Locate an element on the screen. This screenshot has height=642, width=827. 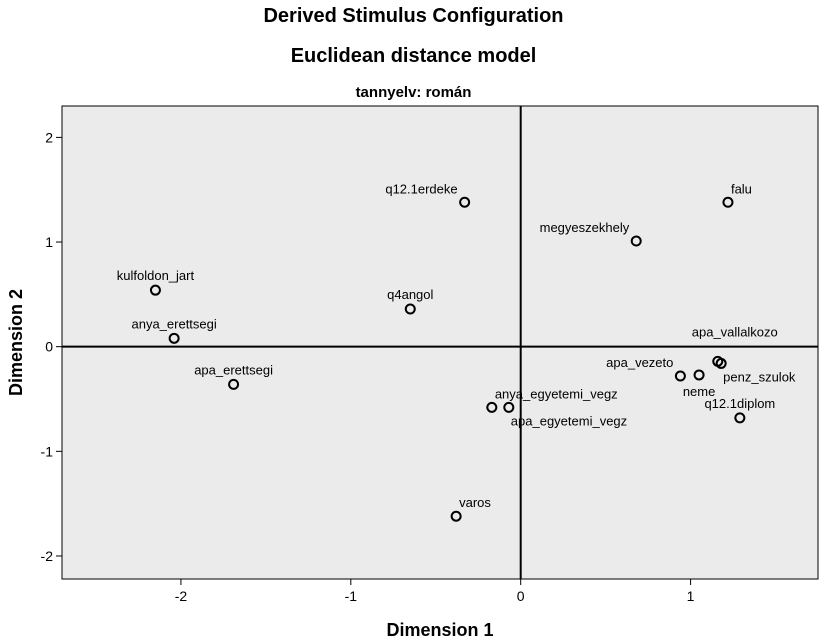
y-tick-label: 1 is located at coordinates (49, 242).